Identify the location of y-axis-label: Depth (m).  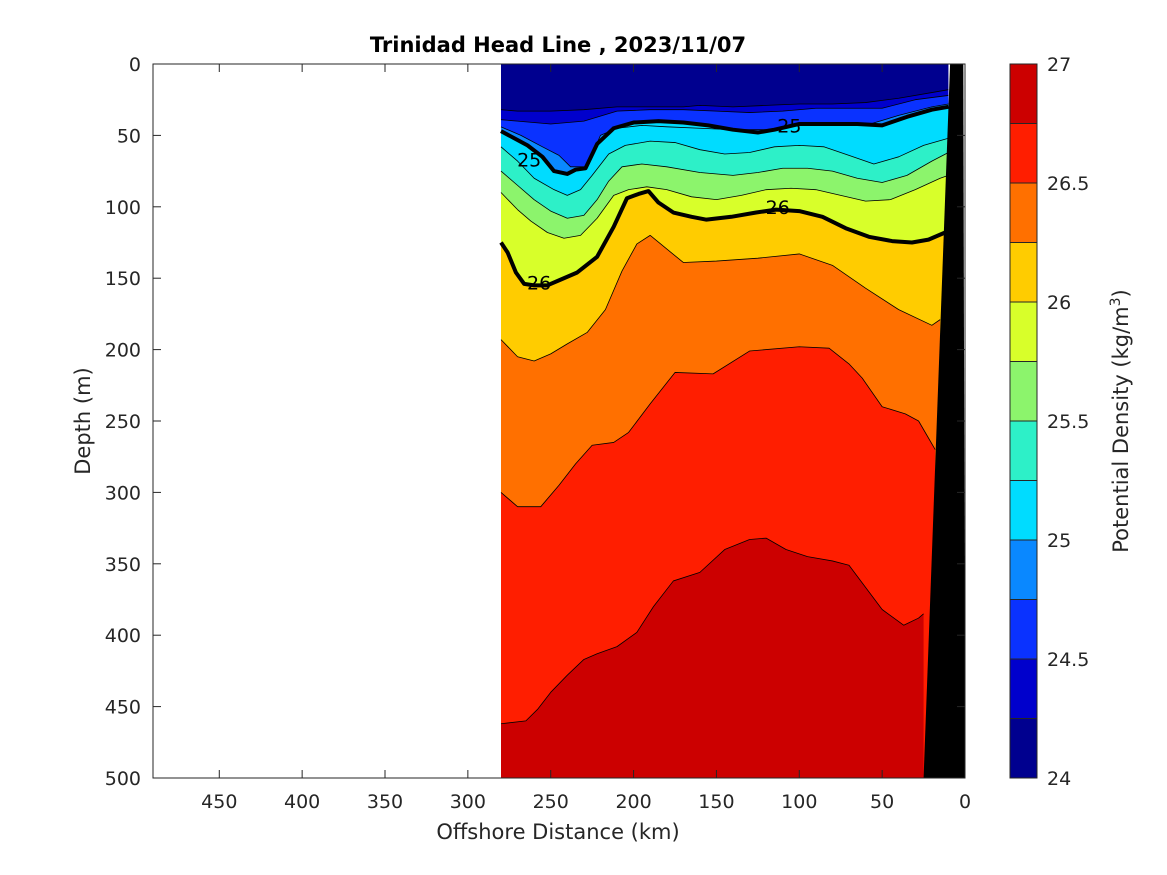
(83, 420).